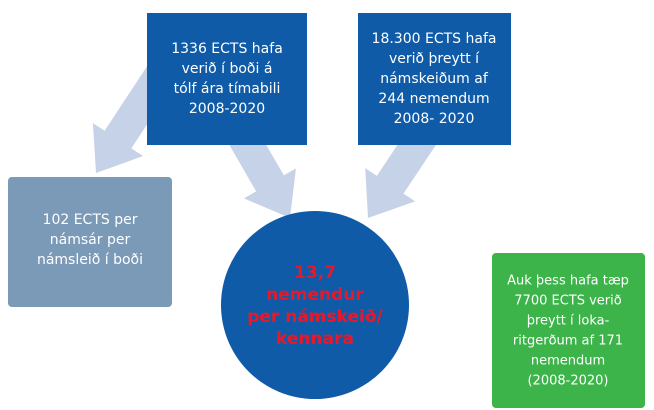 The height and width of the screenshot is (410, 654). I want to click on box-text-line: 13,7, so click(315, 273).